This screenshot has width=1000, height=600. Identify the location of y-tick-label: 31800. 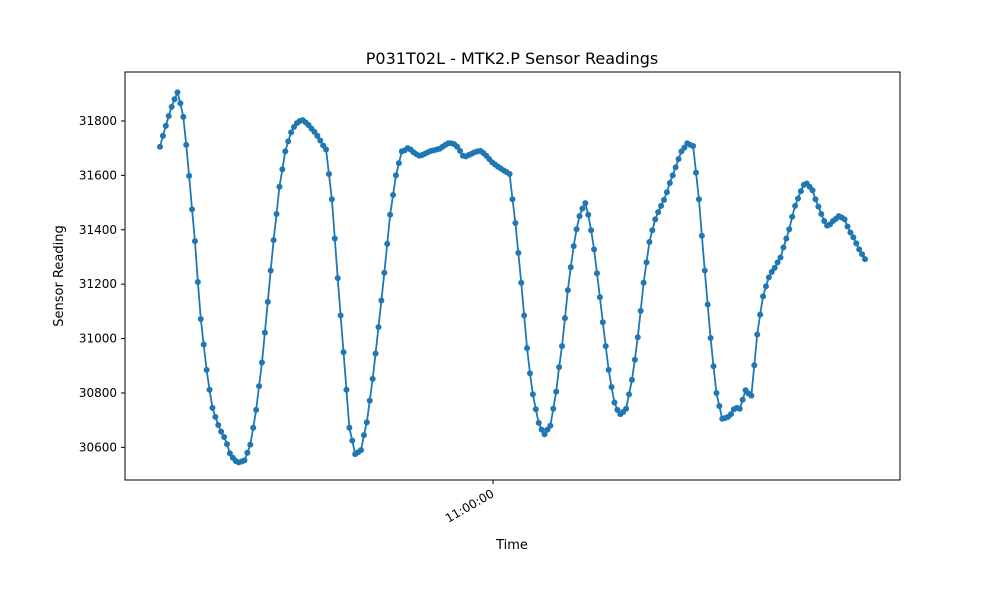
(98, 121).